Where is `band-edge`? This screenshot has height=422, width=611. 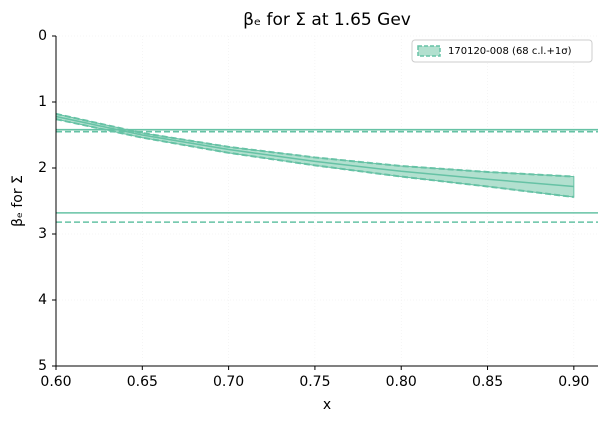
band-edge is located at coordinates (314, 145).